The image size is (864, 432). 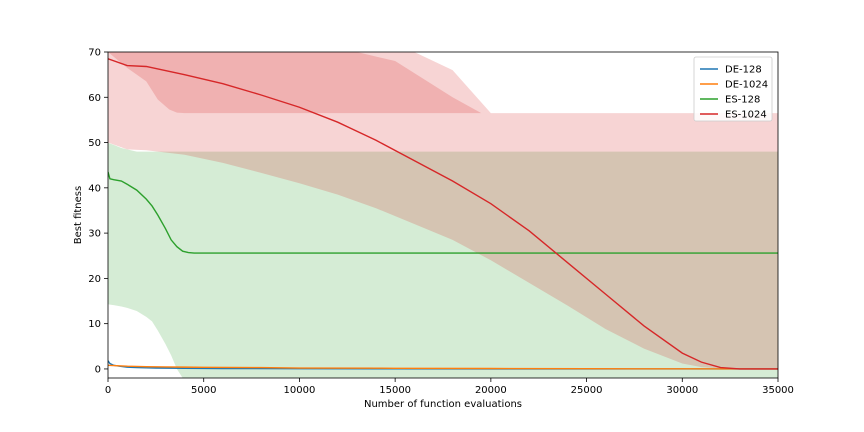 What do you see at coordinates (94, 234) in the screenshot?
I see `y-tick-label: 30` at bounding box center [94, 234].